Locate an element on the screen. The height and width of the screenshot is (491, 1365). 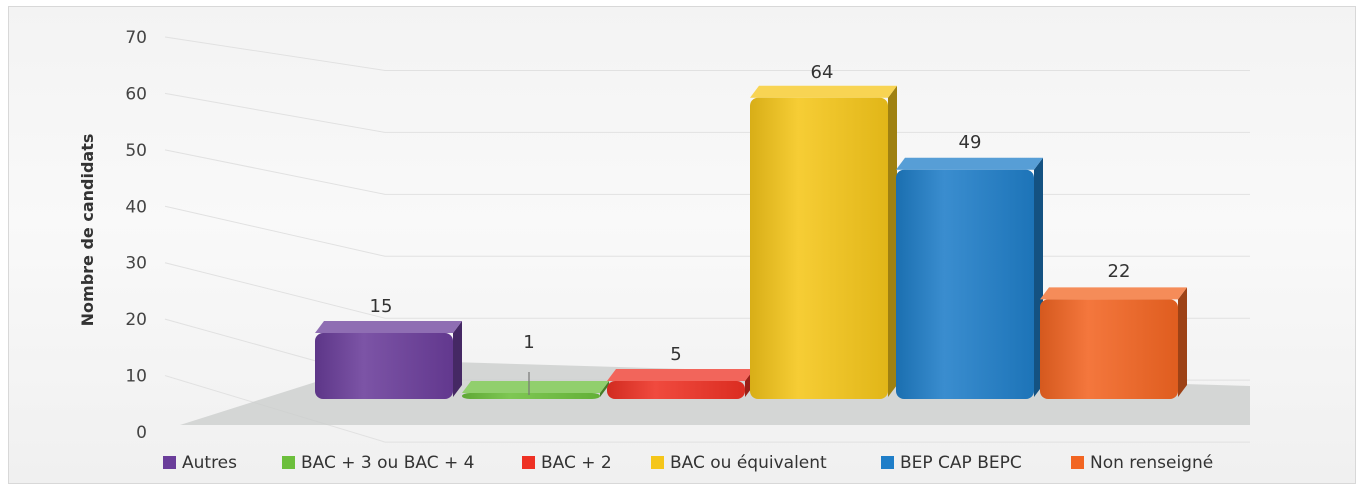
legend-label: BAC ou équivalent is located at coordinates (748, 463).